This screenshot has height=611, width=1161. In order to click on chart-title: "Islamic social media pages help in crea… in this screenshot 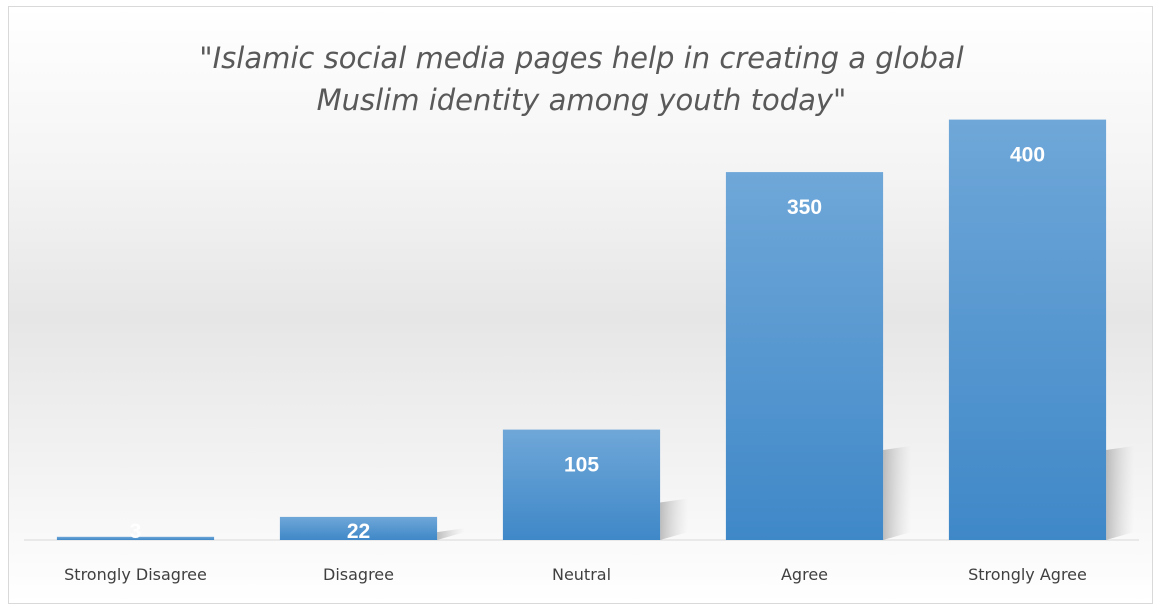, I will do `click(581, 79)`.